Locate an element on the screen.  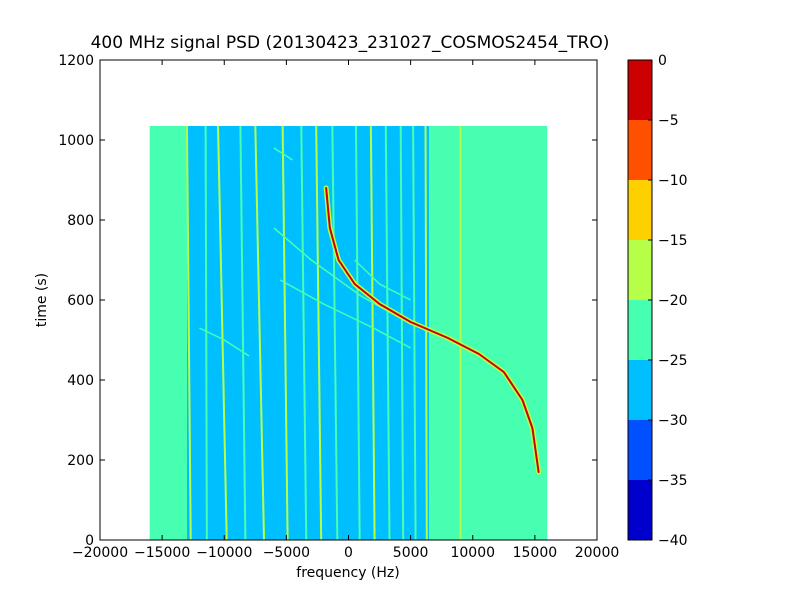
y-tick-label-3: 600 is located at coordinates (80, 301).